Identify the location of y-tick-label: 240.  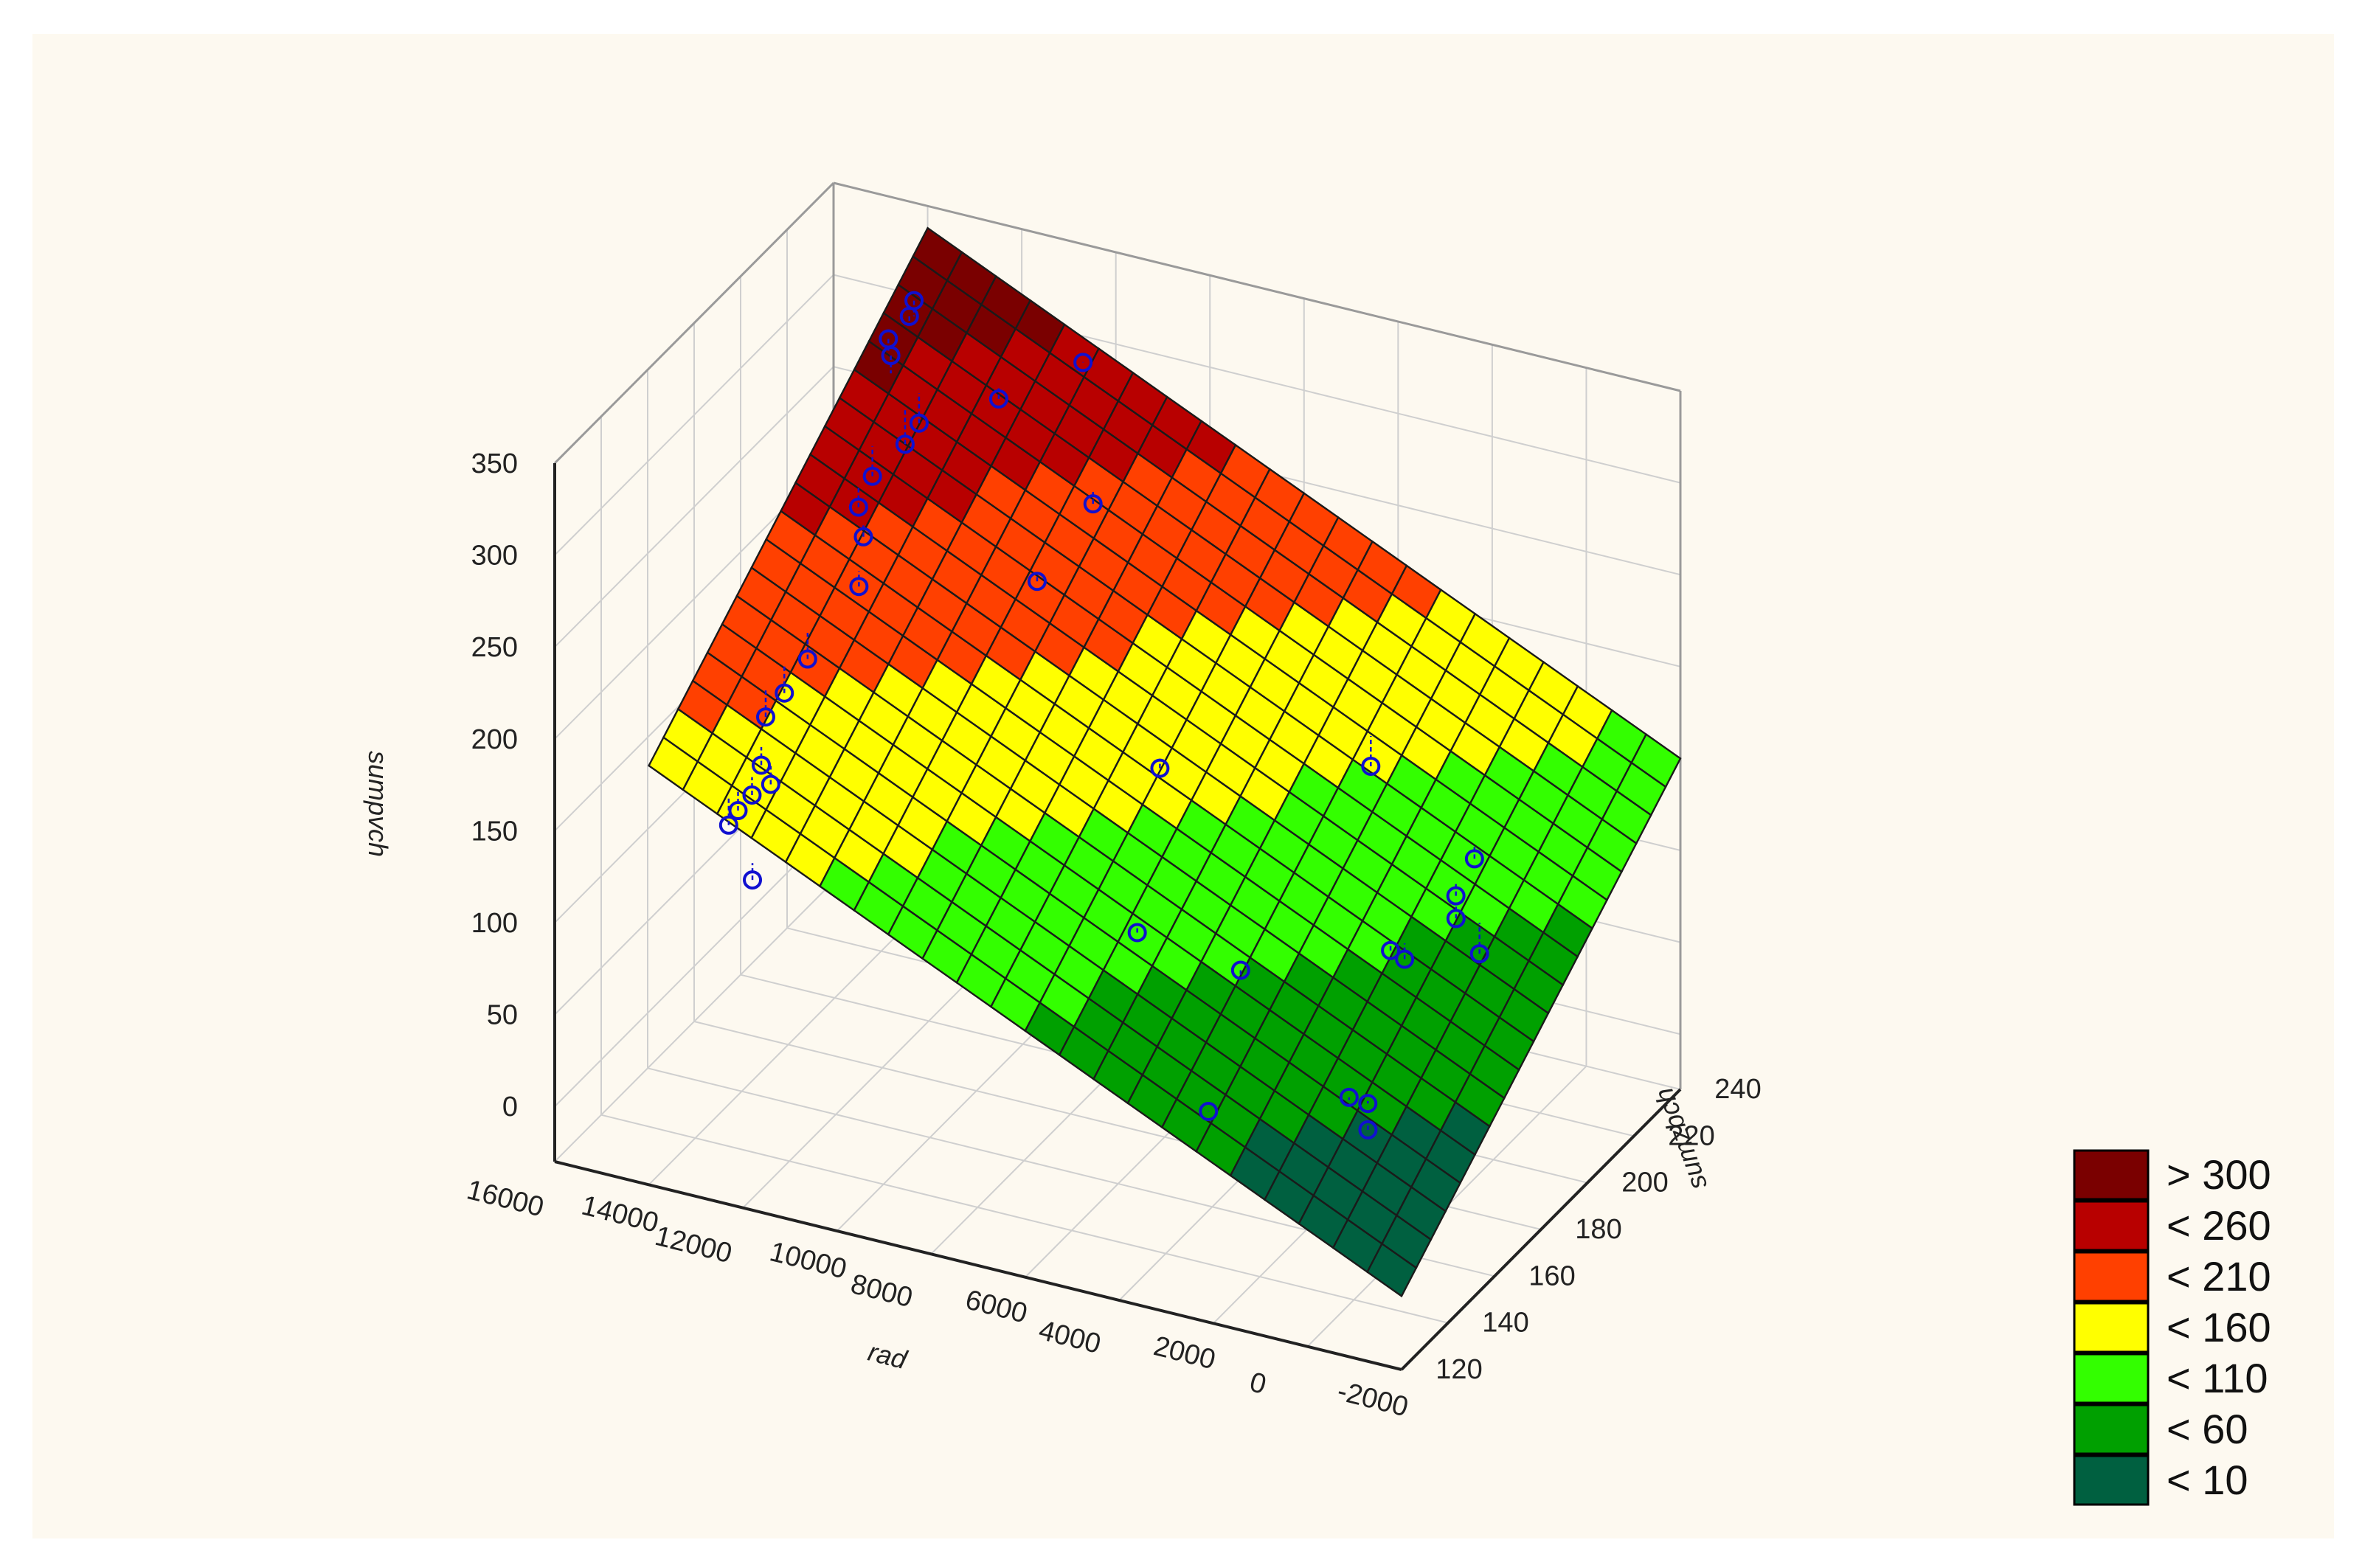
(1737, 1089).